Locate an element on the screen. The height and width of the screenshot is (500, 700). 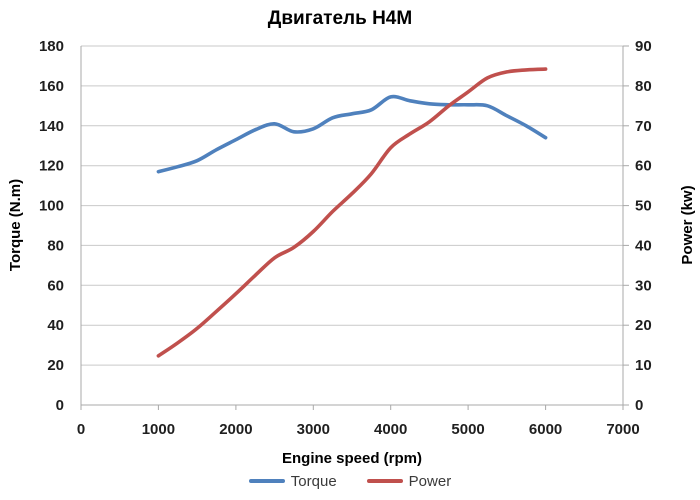
x-tick-labels: 0 1000 2000 3000 4000 5000 6000 7000 is located at coordinates (358, 429).